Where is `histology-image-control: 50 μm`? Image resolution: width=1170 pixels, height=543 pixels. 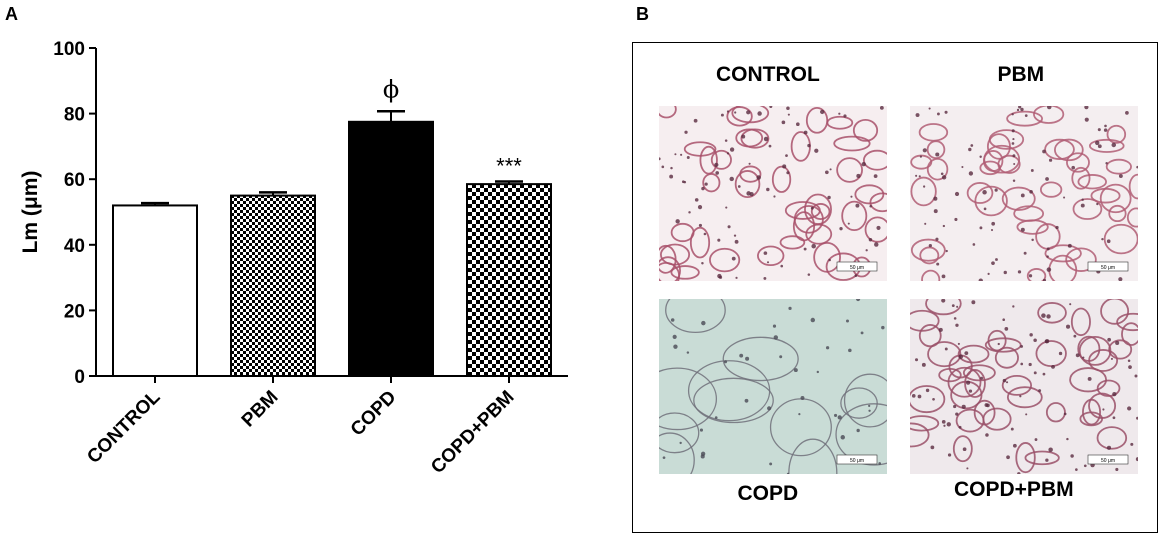
histology-image-control: 50 μm is located at coordinates (773, 193).